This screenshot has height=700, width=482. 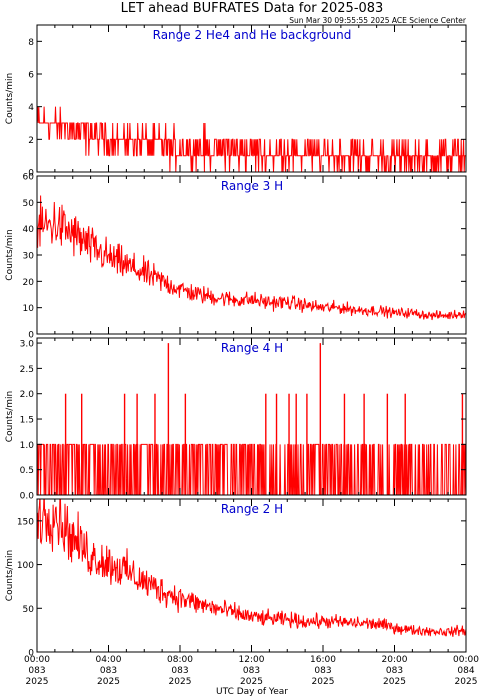 What do you see at coordinates (27, 421) in the screenshot?
I see `y-tick-label: 1.5` at bounding box center [27, 421].